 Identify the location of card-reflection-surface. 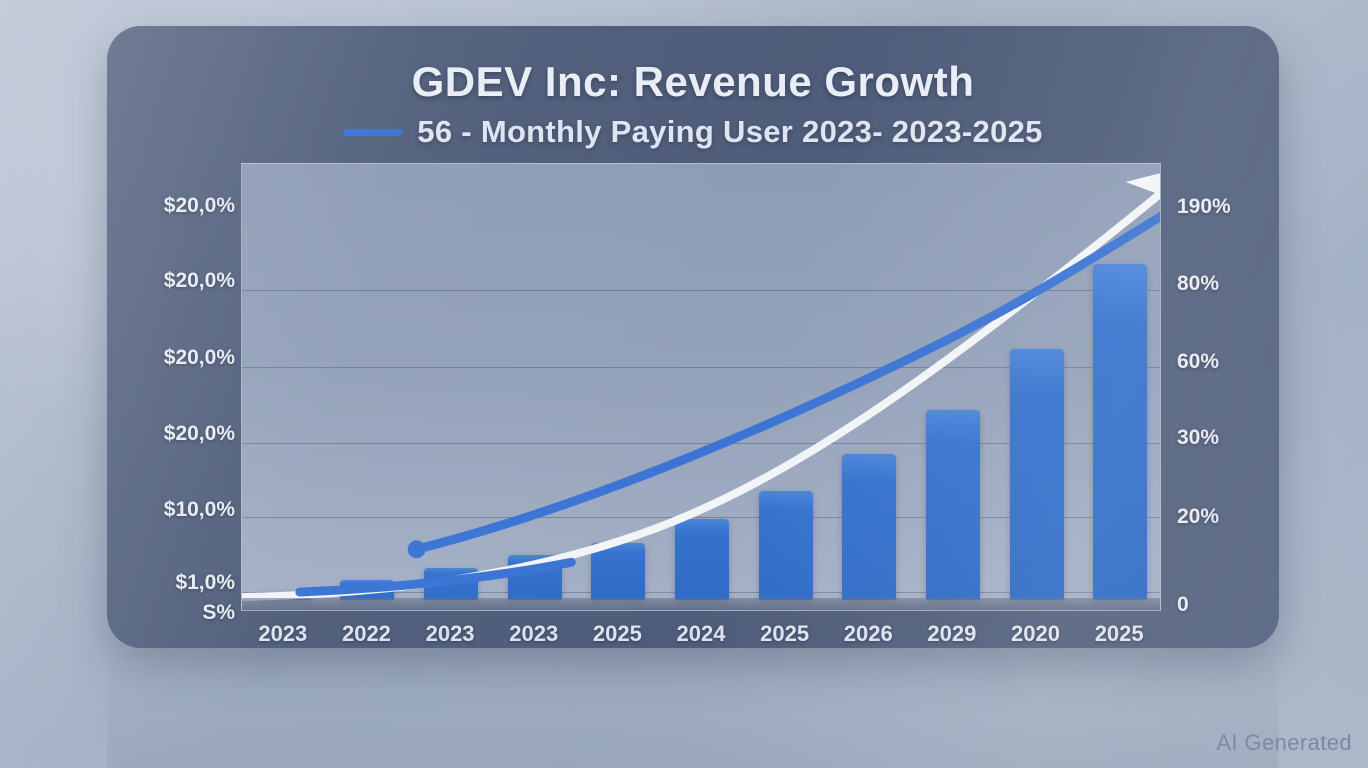
(693, 710).